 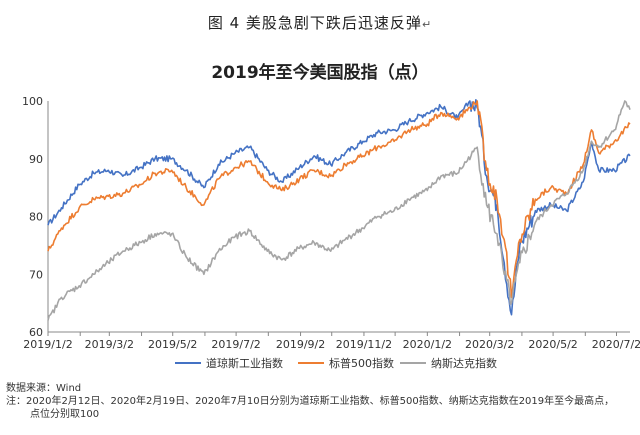 I want to click on return-mark-icon: ↵, so click(x=427, y=24).